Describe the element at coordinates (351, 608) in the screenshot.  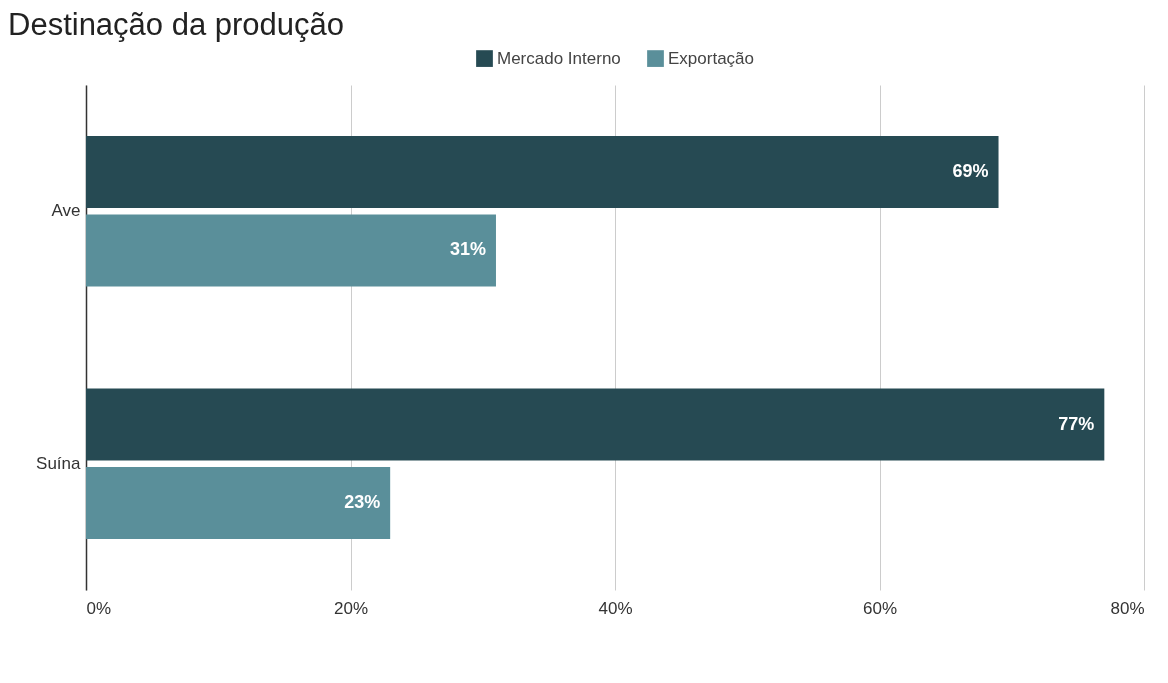
I see `x-tick-label: 20%` at that location.